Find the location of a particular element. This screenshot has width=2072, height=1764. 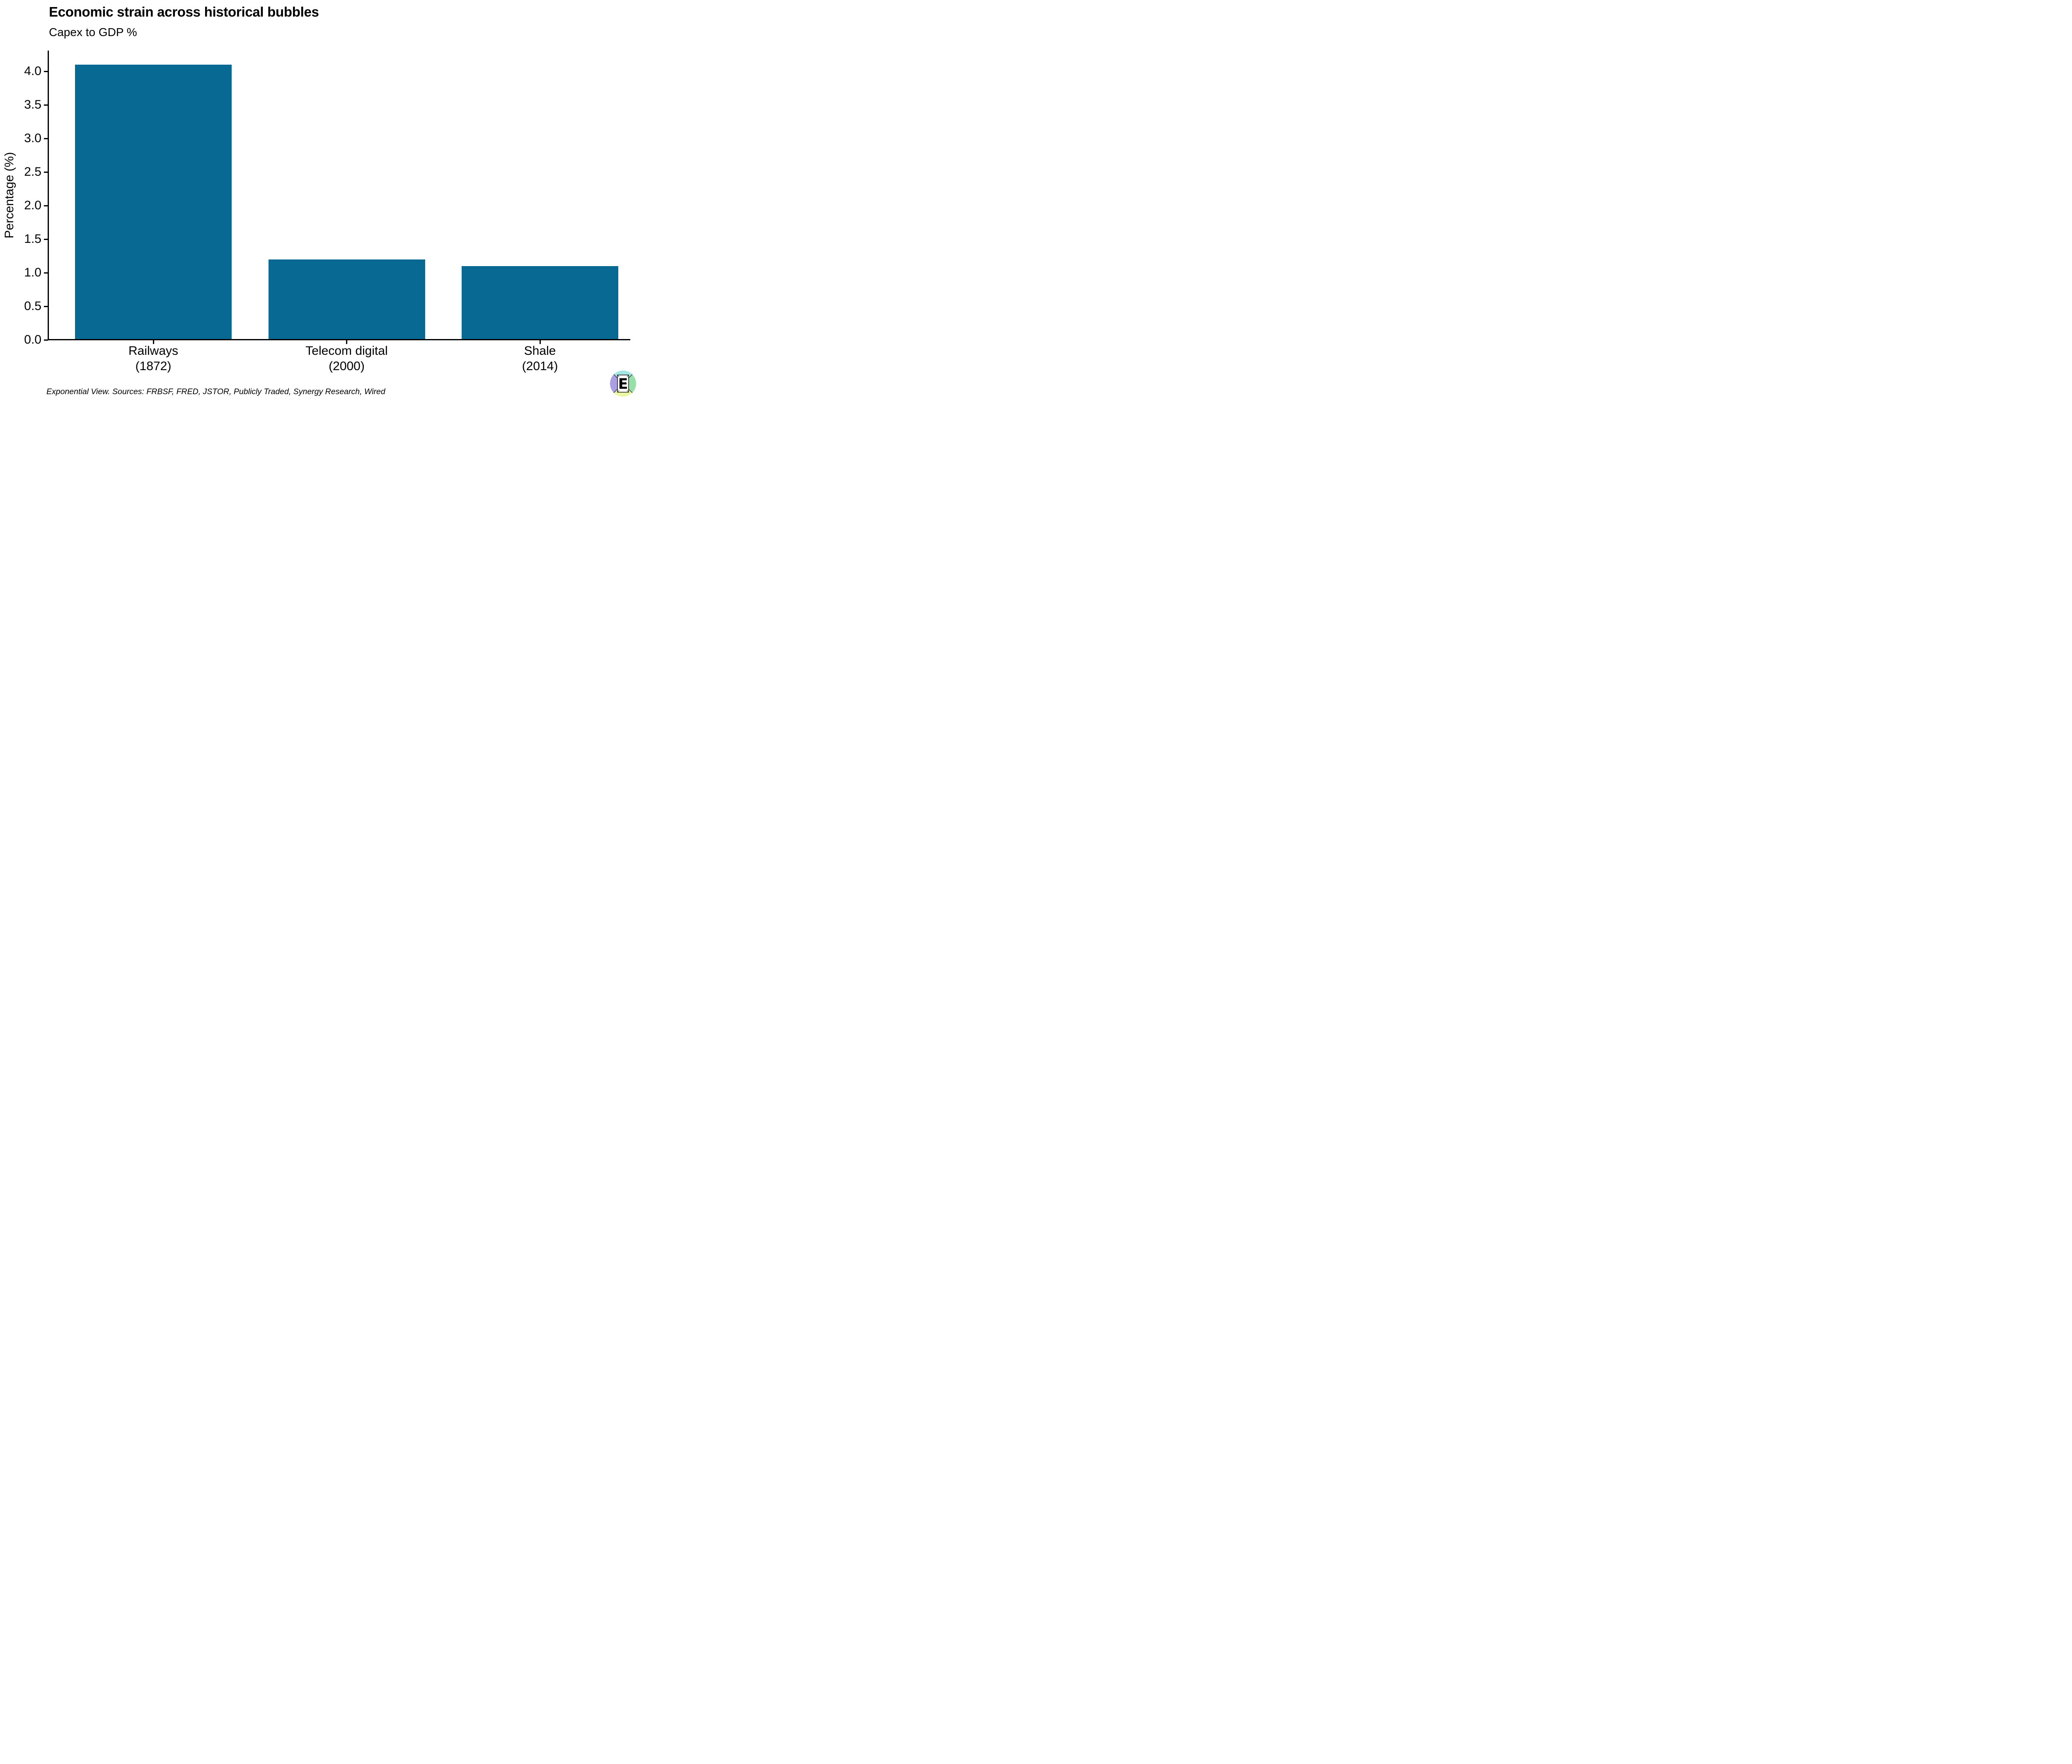

logo-letter-block is located at coordinates (623, 384).